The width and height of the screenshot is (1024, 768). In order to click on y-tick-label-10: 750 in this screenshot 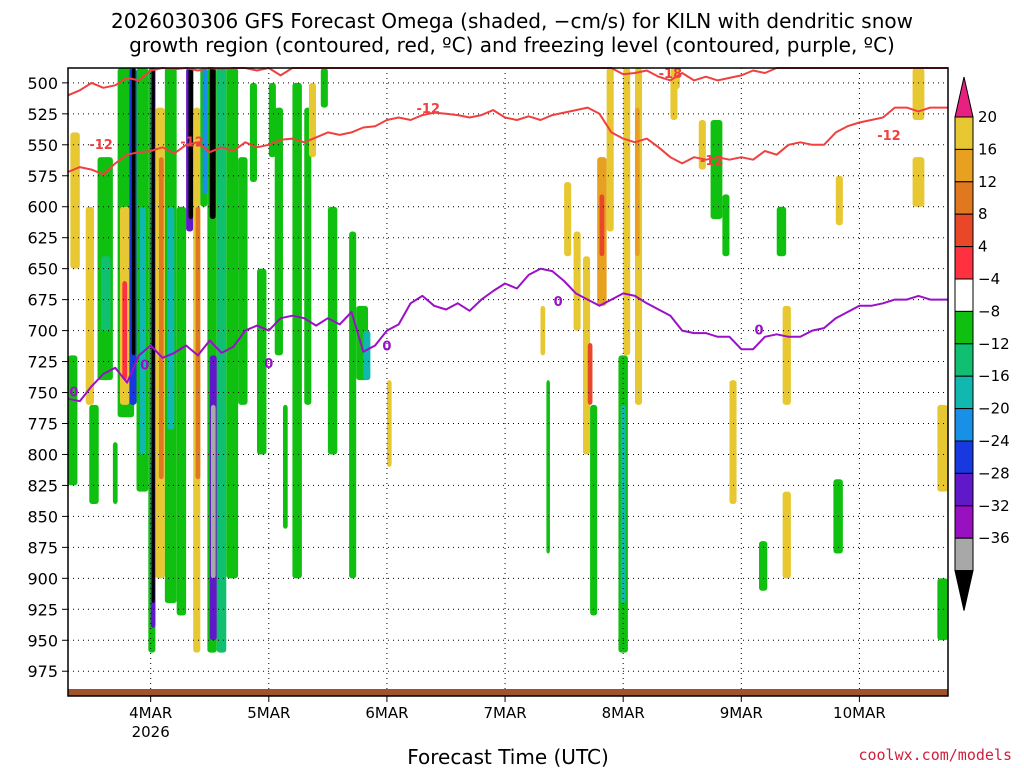, I will do `click(42, 393)`.